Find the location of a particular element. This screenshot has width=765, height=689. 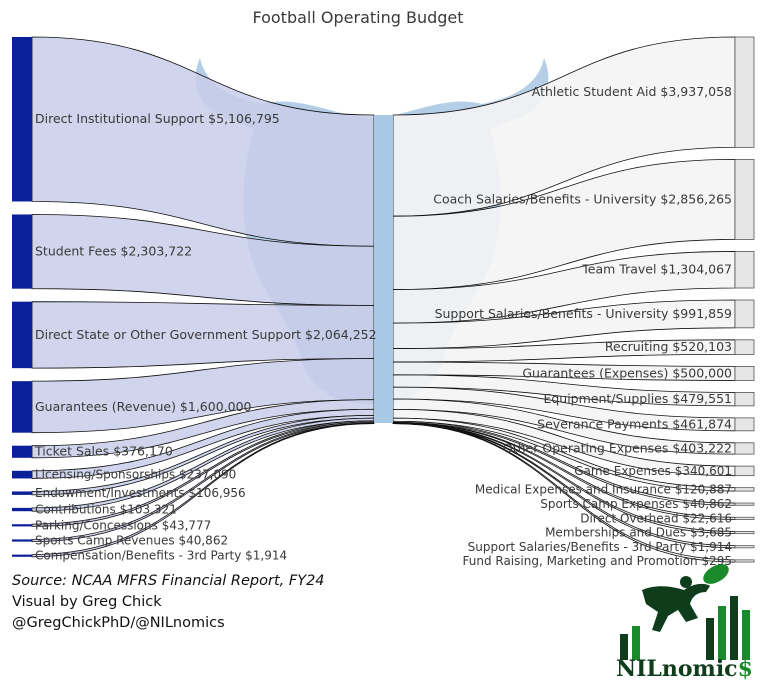

target-label-team-travel: Team Travel $1,304,067 is located at coordinates (656, 269).